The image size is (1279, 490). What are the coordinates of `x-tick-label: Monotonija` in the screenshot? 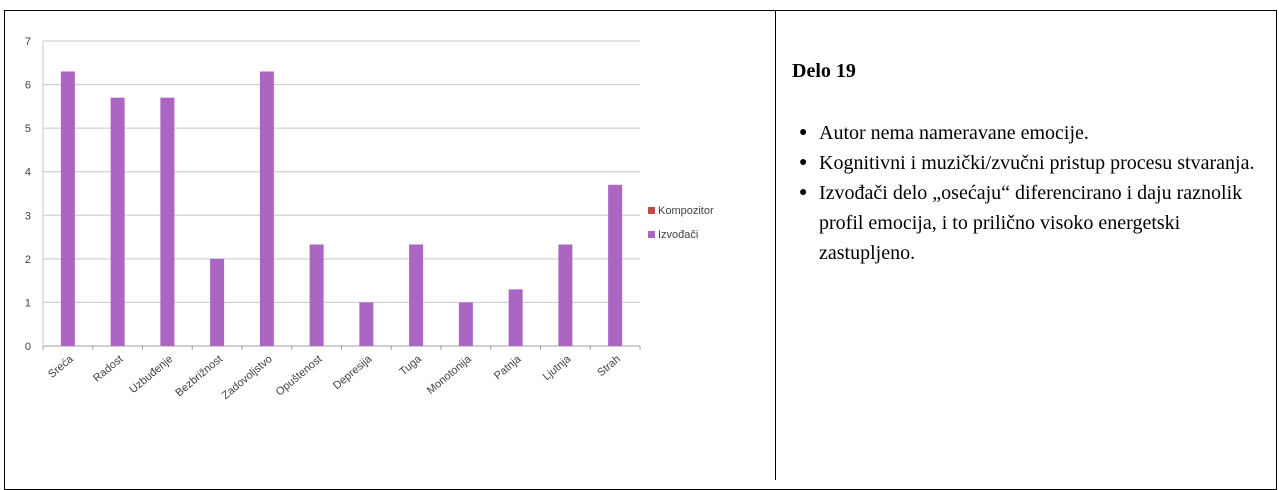 It's located at (450, 375).